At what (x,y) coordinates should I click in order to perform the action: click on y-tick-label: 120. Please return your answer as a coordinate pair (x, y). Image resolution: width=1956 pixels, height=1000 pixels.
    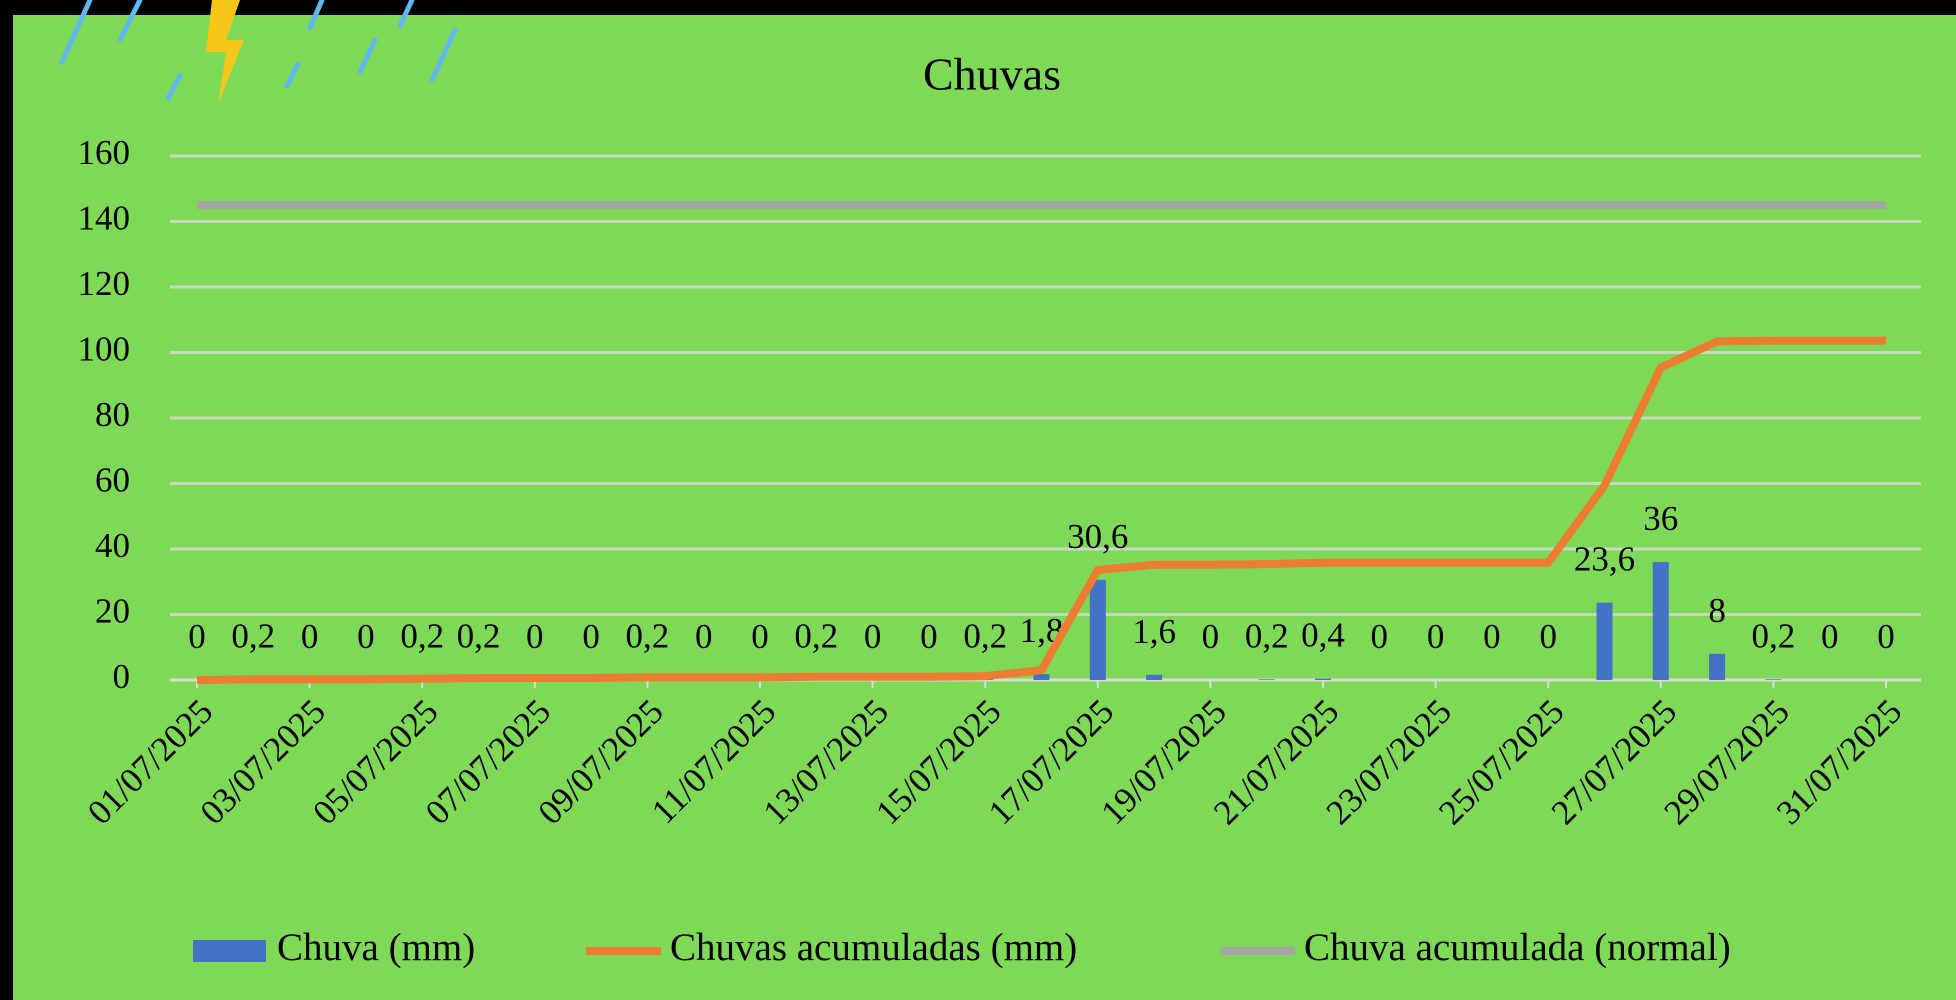
    Looking at the image, I should click on (104, 283).